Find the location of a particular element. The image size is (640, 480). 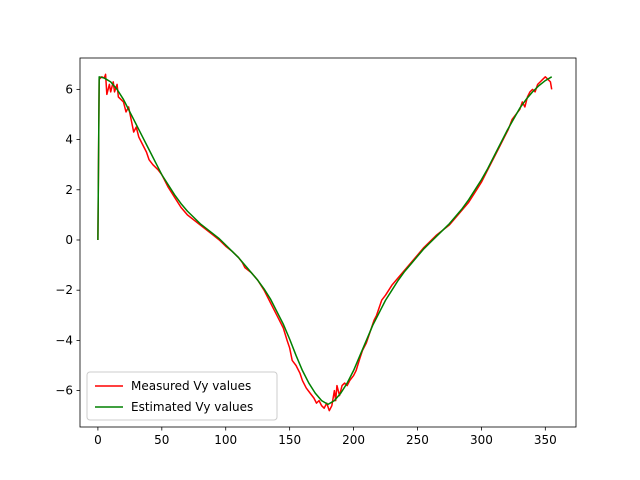

y-tick-label: 2 is located at coordinates (69, 190).